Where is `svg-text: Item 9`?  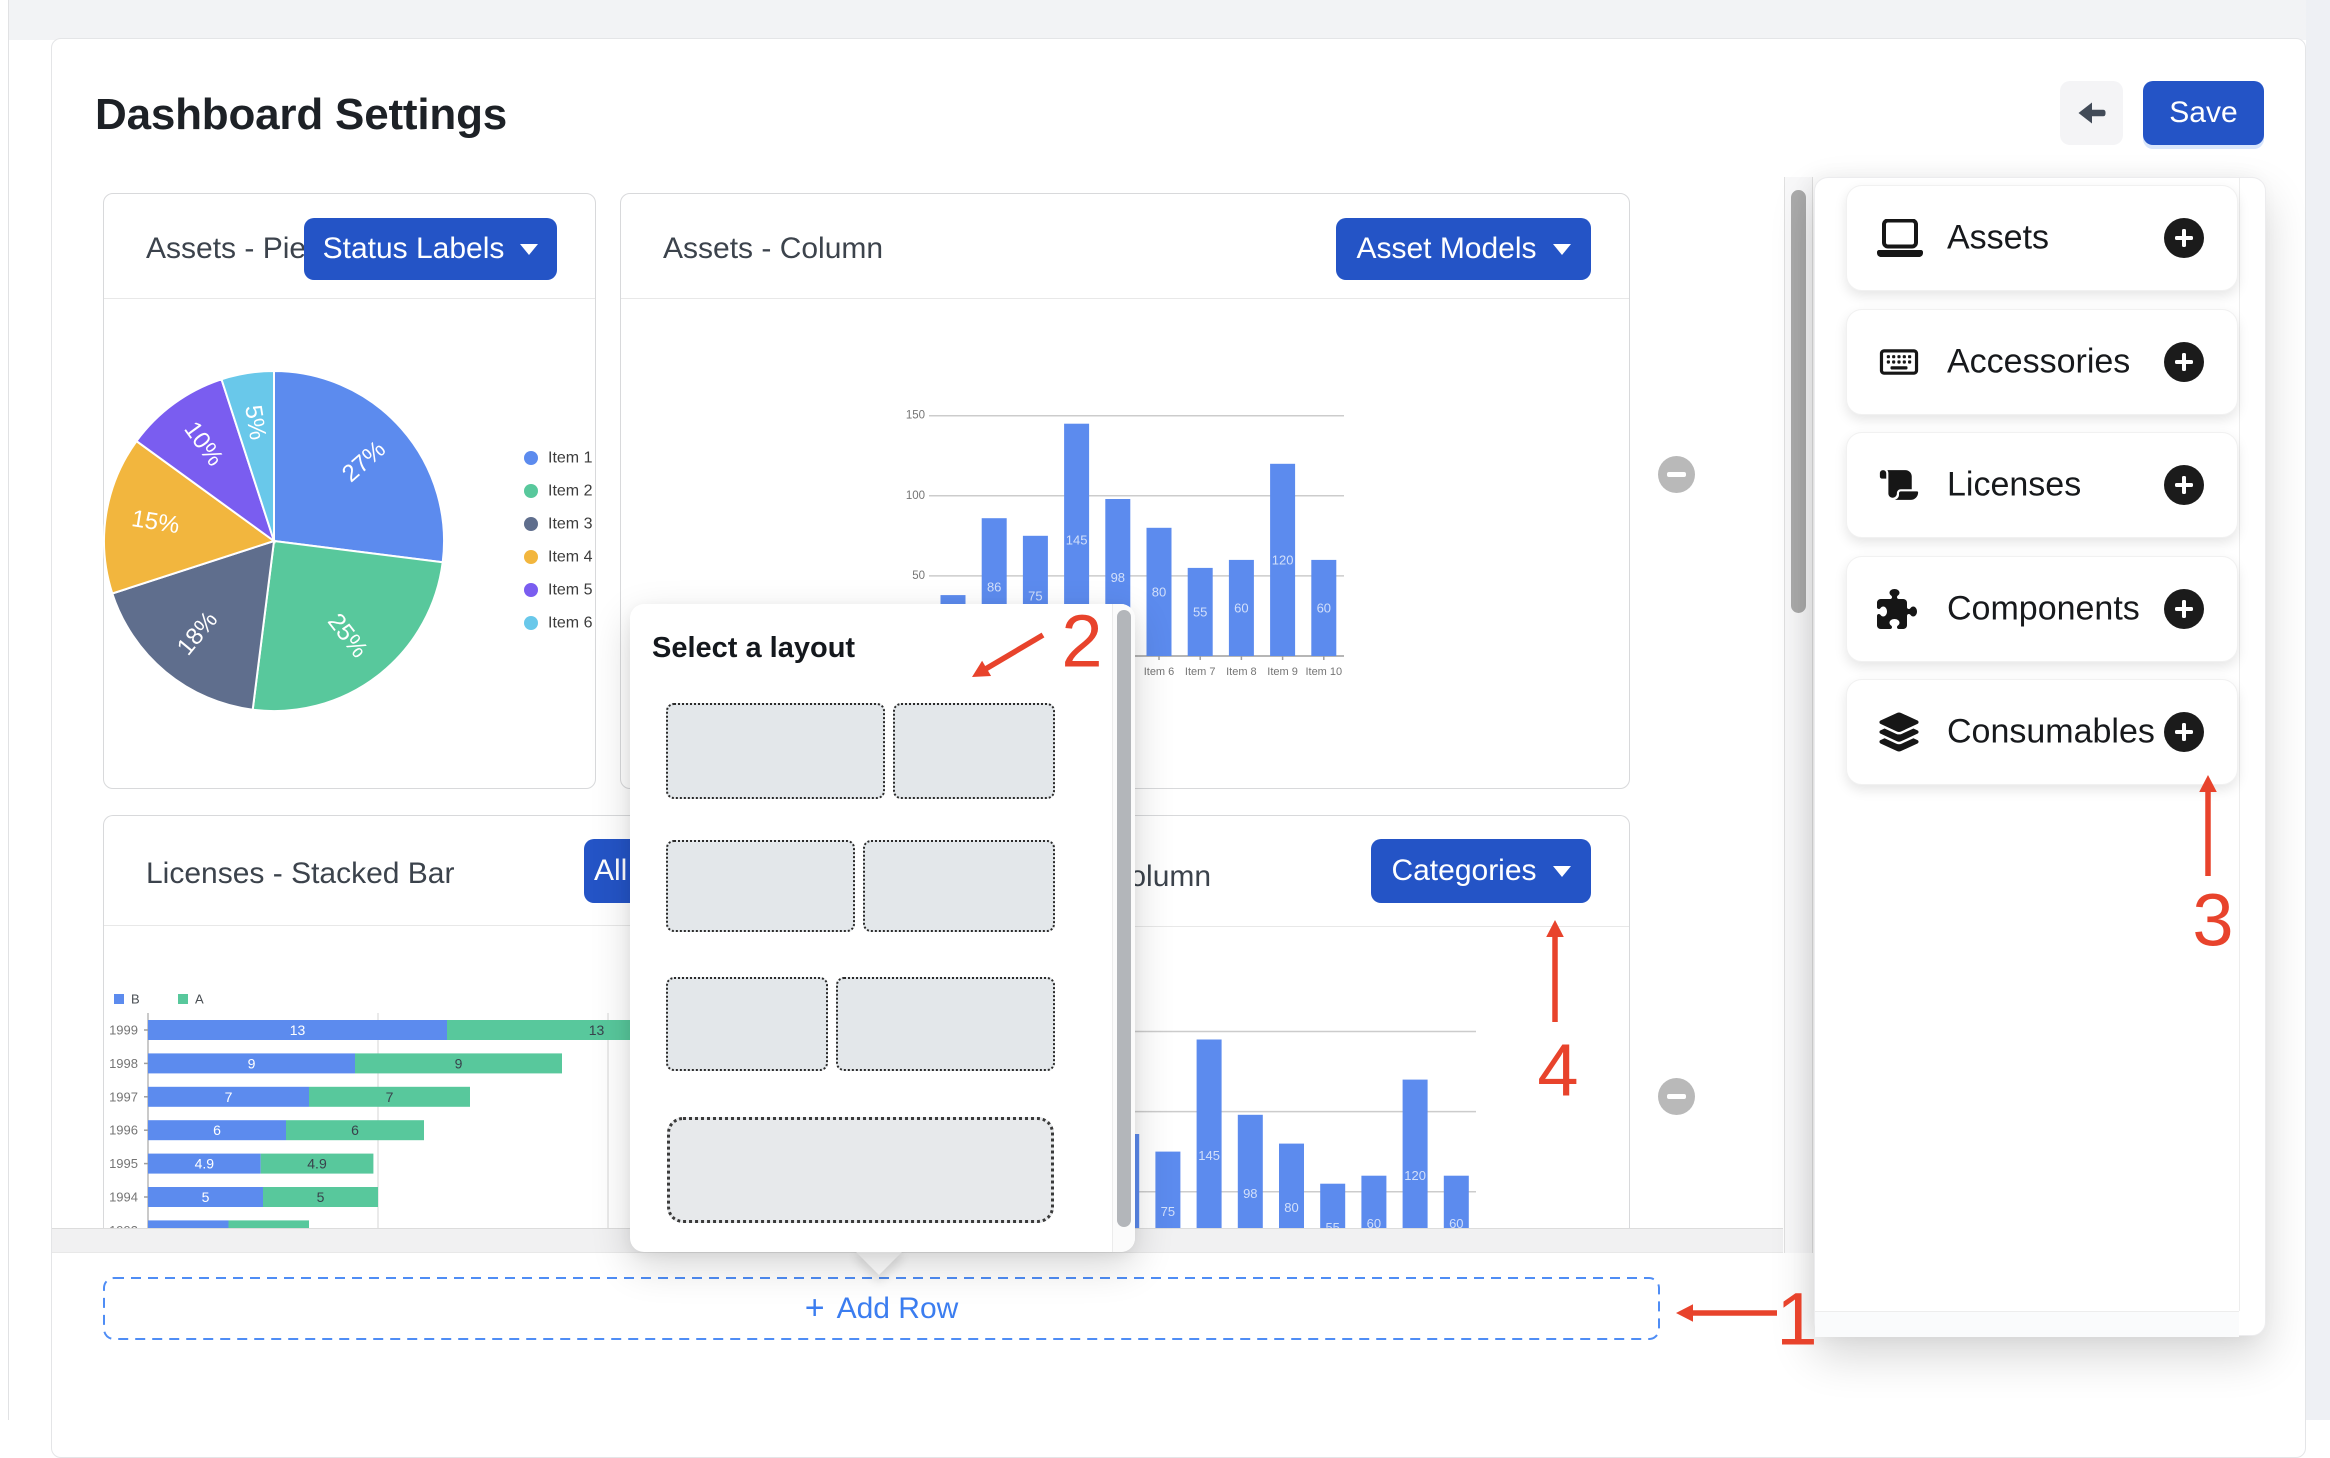
svg-text: Item 9 is located at coordinates (1282, 672).